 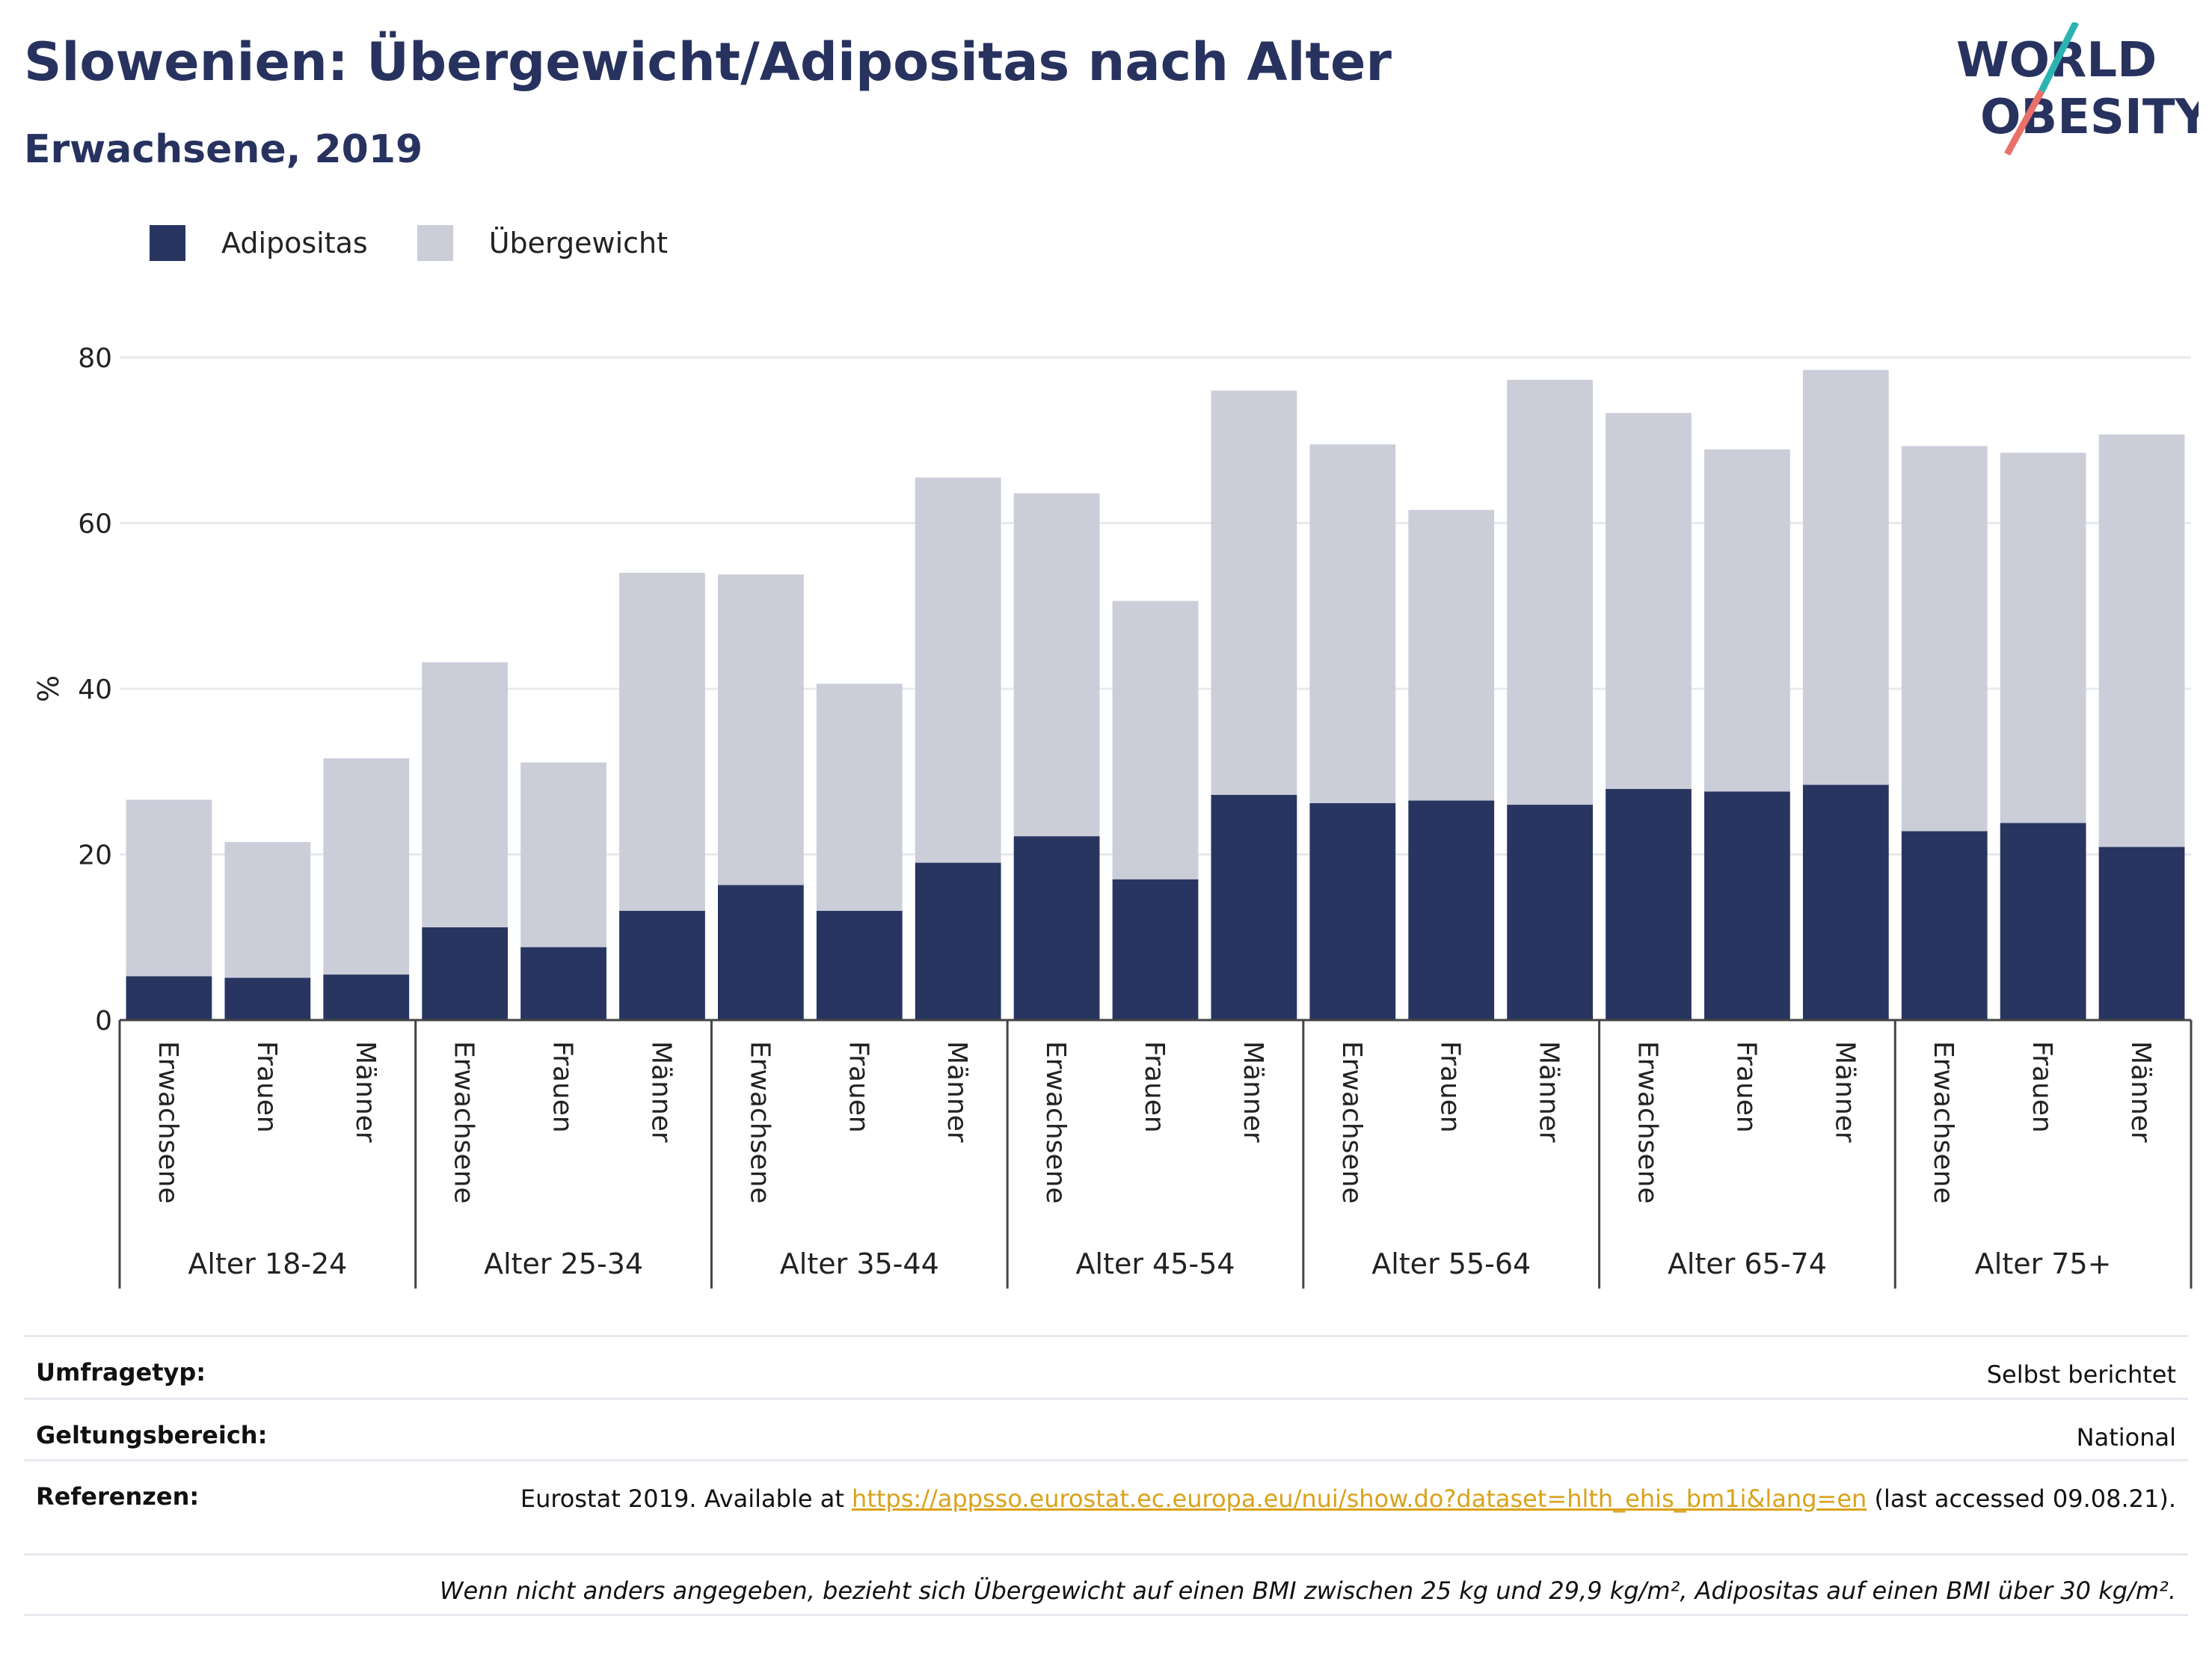 What do you see at coordinates (563, 1263) in the screenshot?
I see `group-label-1: Alter 25-34` at bounding box center [563, 1263].